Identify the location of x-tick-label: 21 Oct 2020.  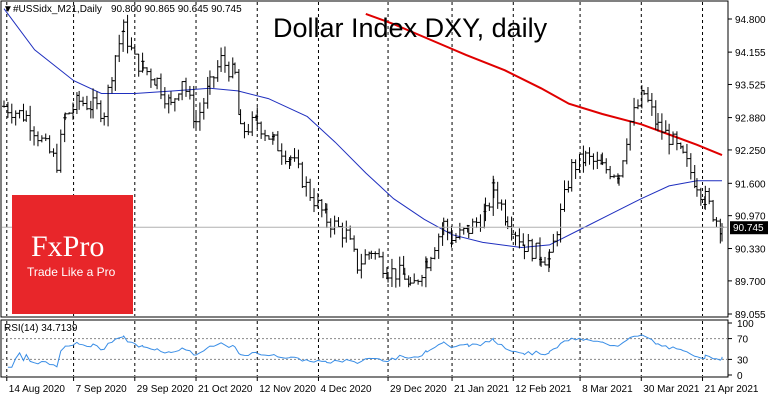
(225, 389).